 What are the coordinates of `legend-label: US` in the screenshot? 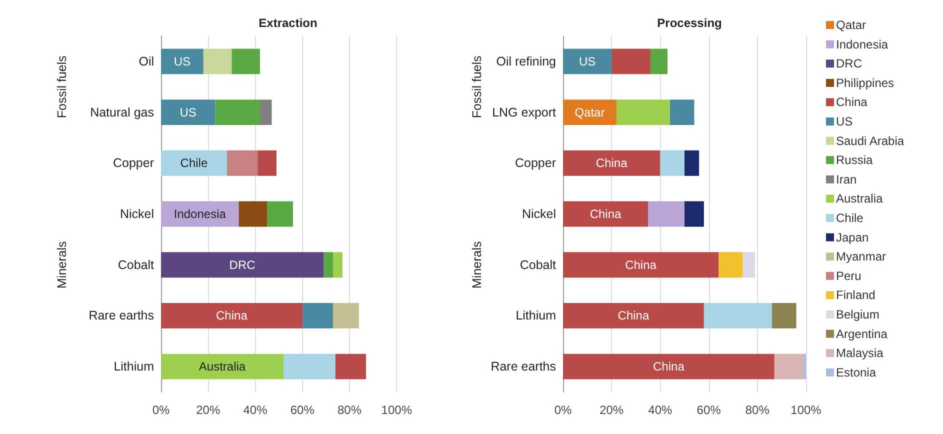 It's located at (844, 121).